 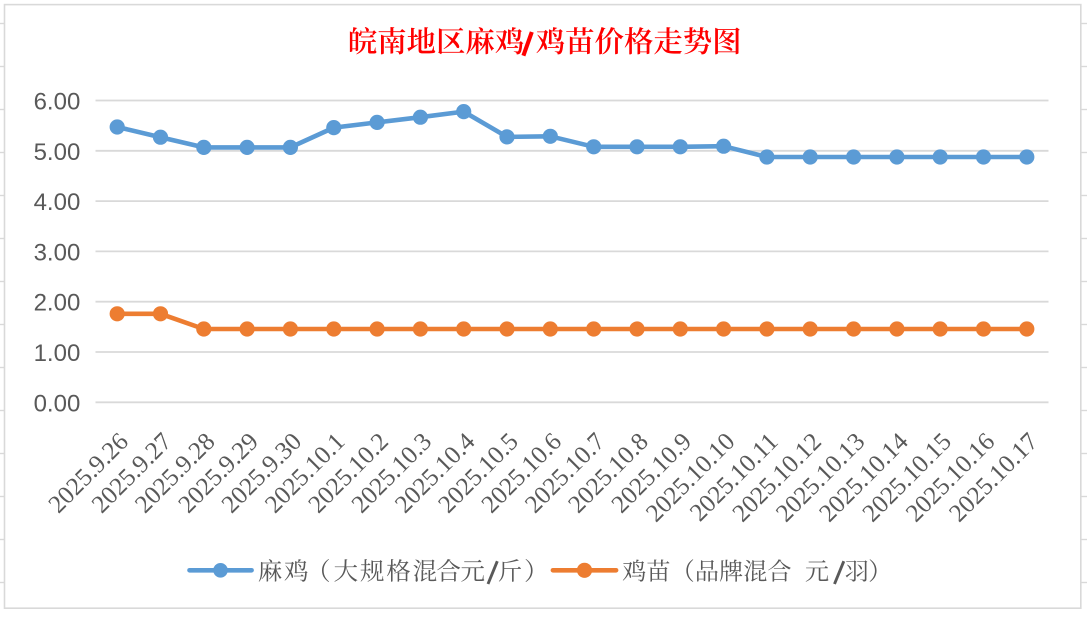 What do you see at coordinates (57, 102) in the screenshot?
I see `svg-text: 6.00` at bounding box center [57, 102].